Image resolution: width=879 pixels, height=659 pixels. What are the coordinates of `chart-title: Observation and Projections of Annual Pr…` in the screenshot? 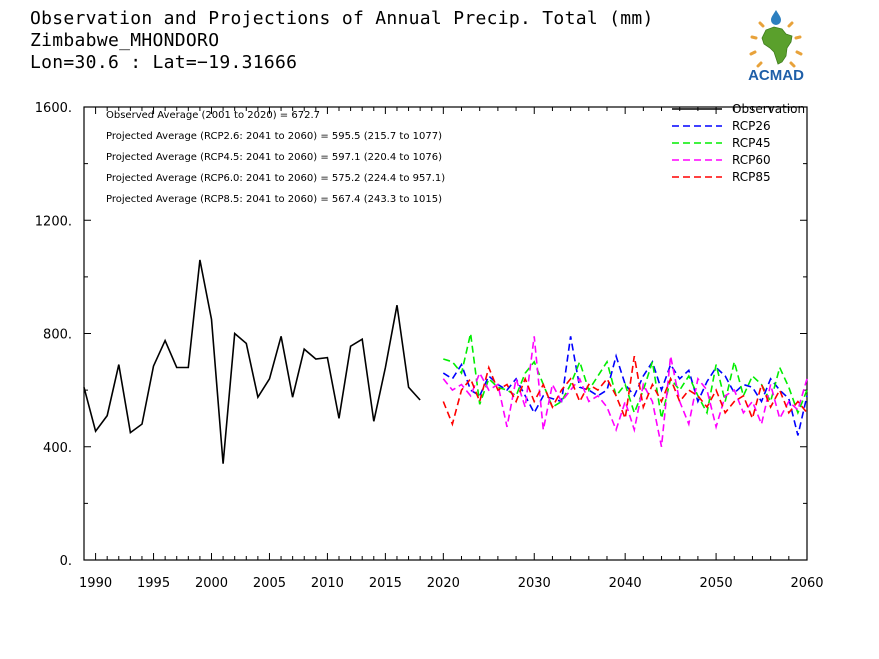 It's located at (342, 18).